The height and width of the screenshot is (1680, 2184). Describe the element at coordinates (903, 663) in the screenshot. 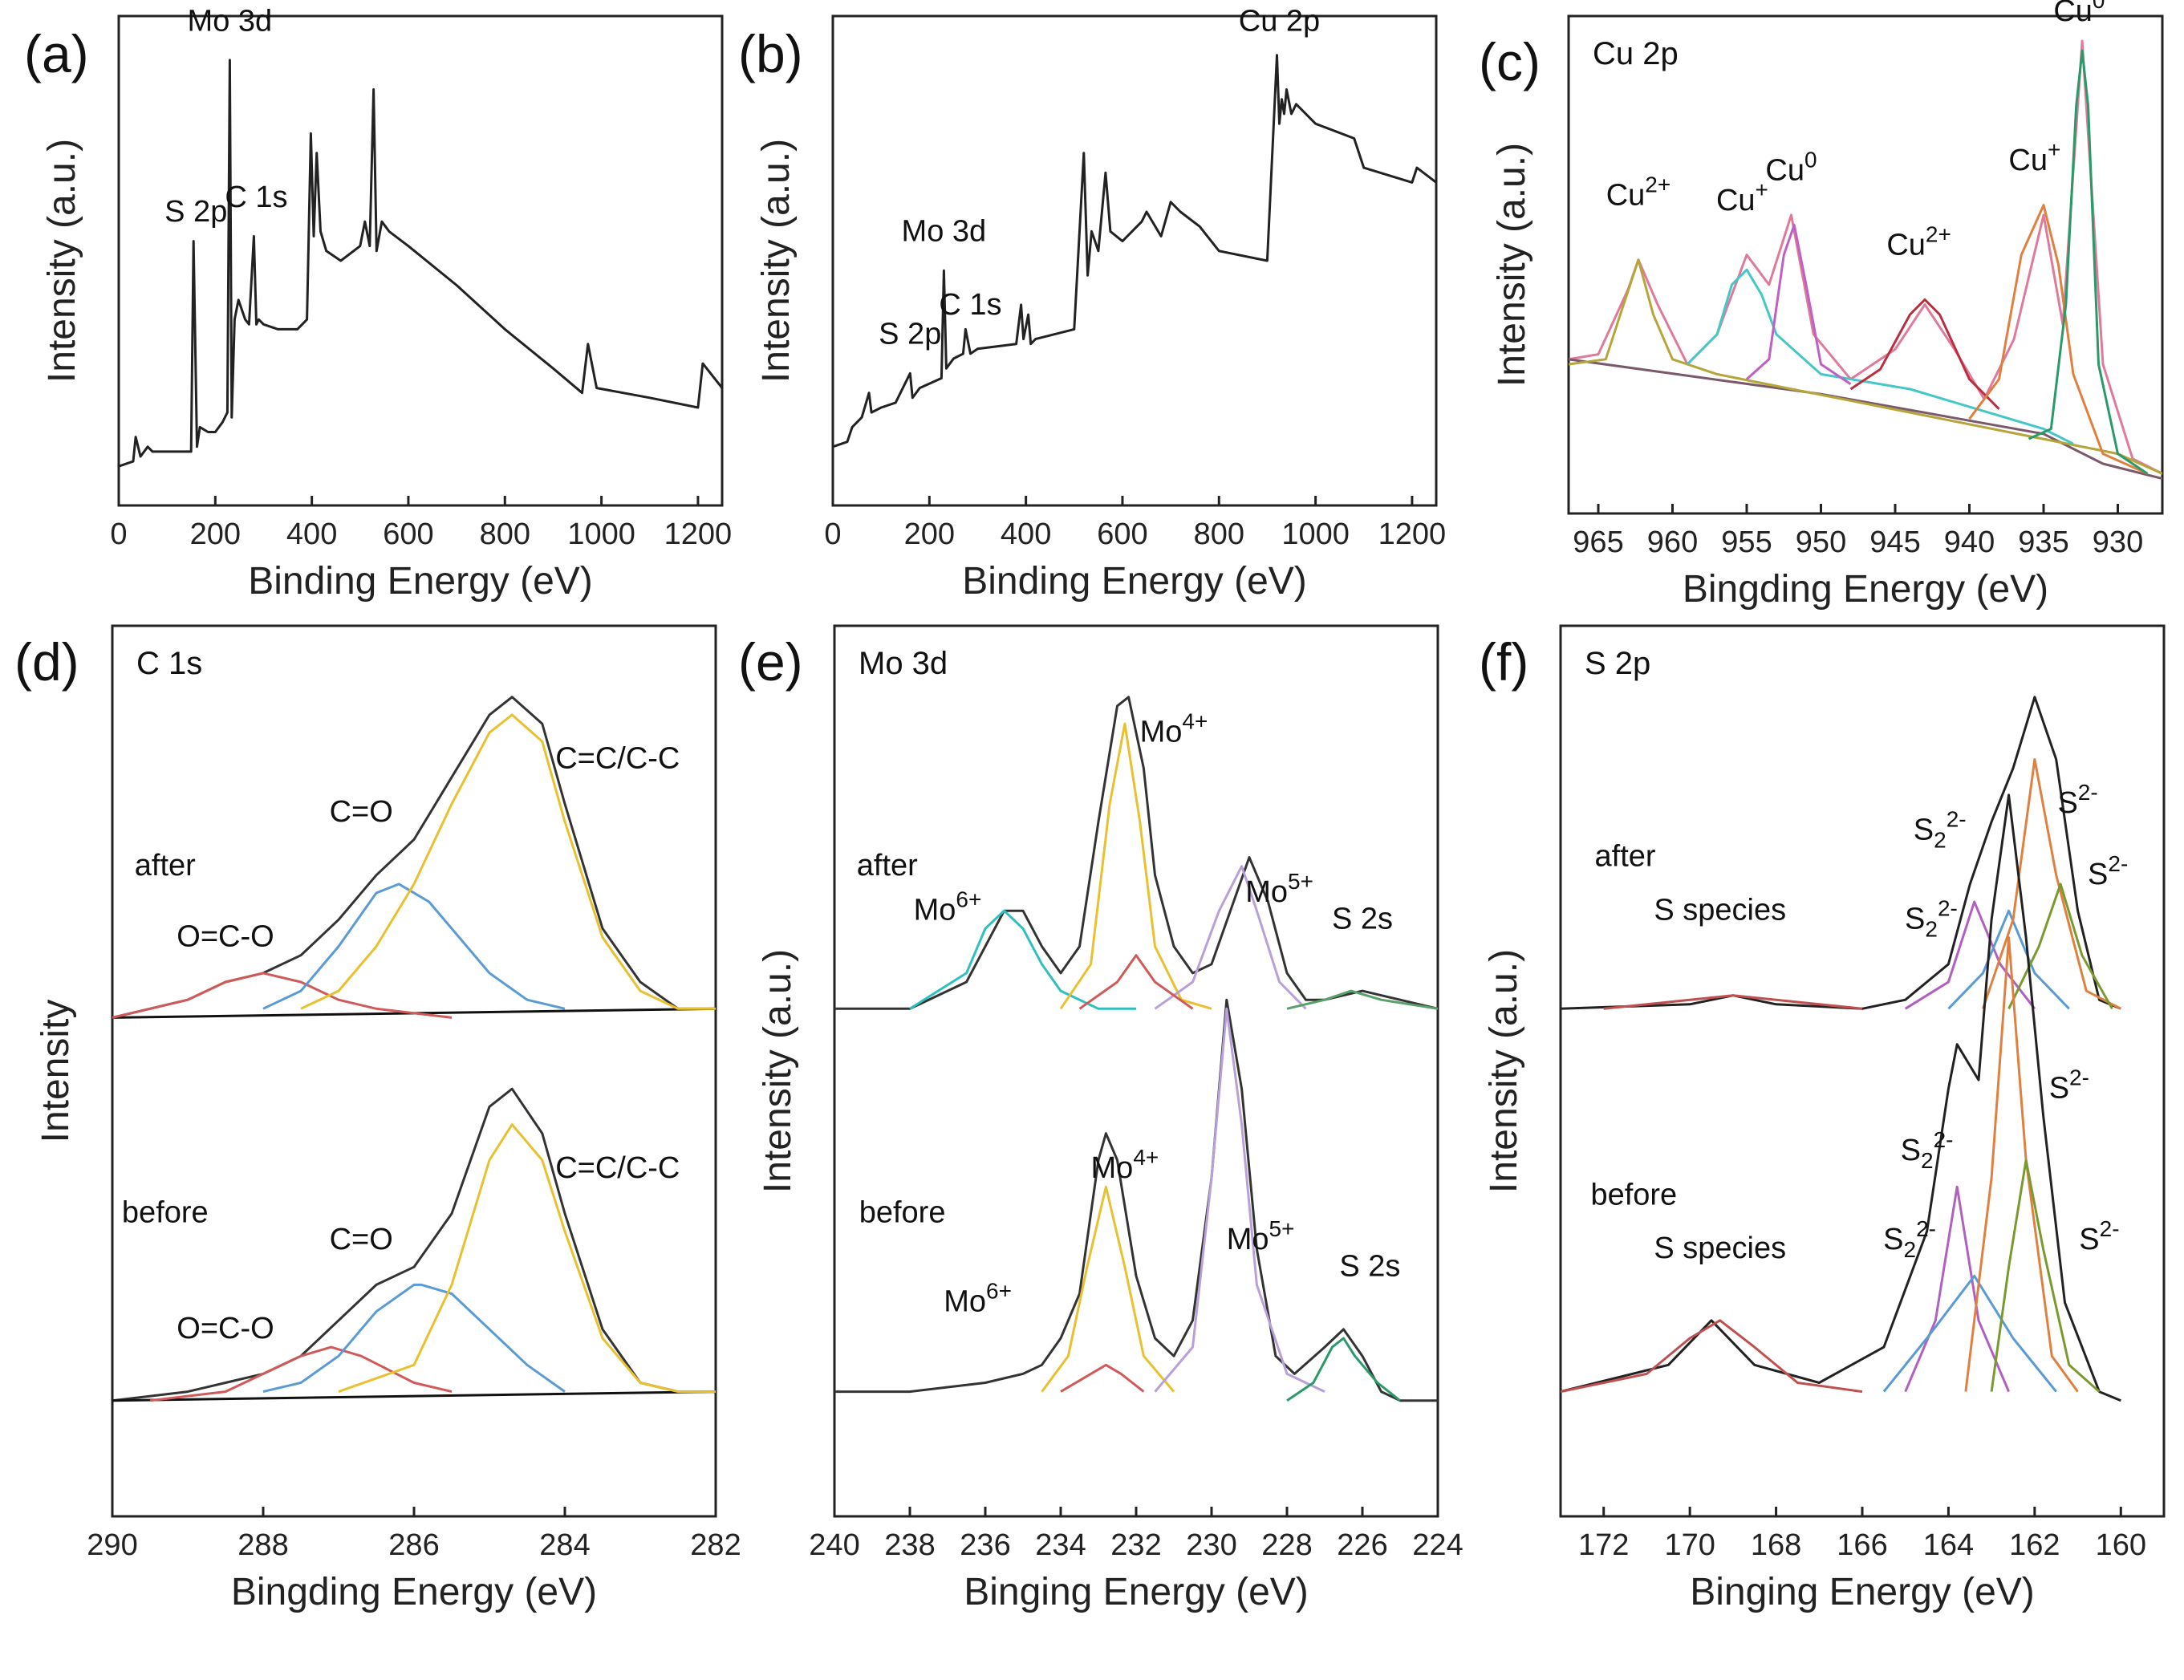

I see `panel-e-title: Mo 3d` at that location.